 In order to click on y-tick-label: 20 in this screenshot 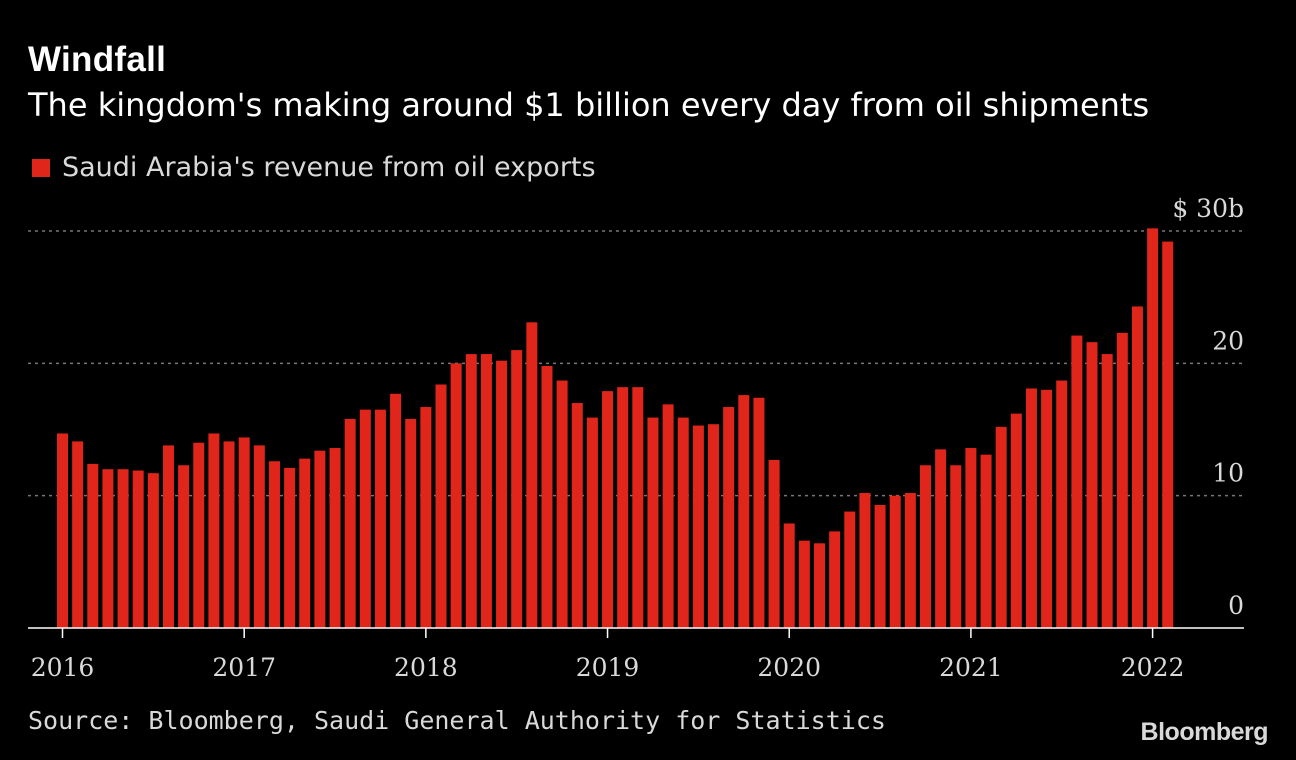, I will do `click(1228, 340)`.